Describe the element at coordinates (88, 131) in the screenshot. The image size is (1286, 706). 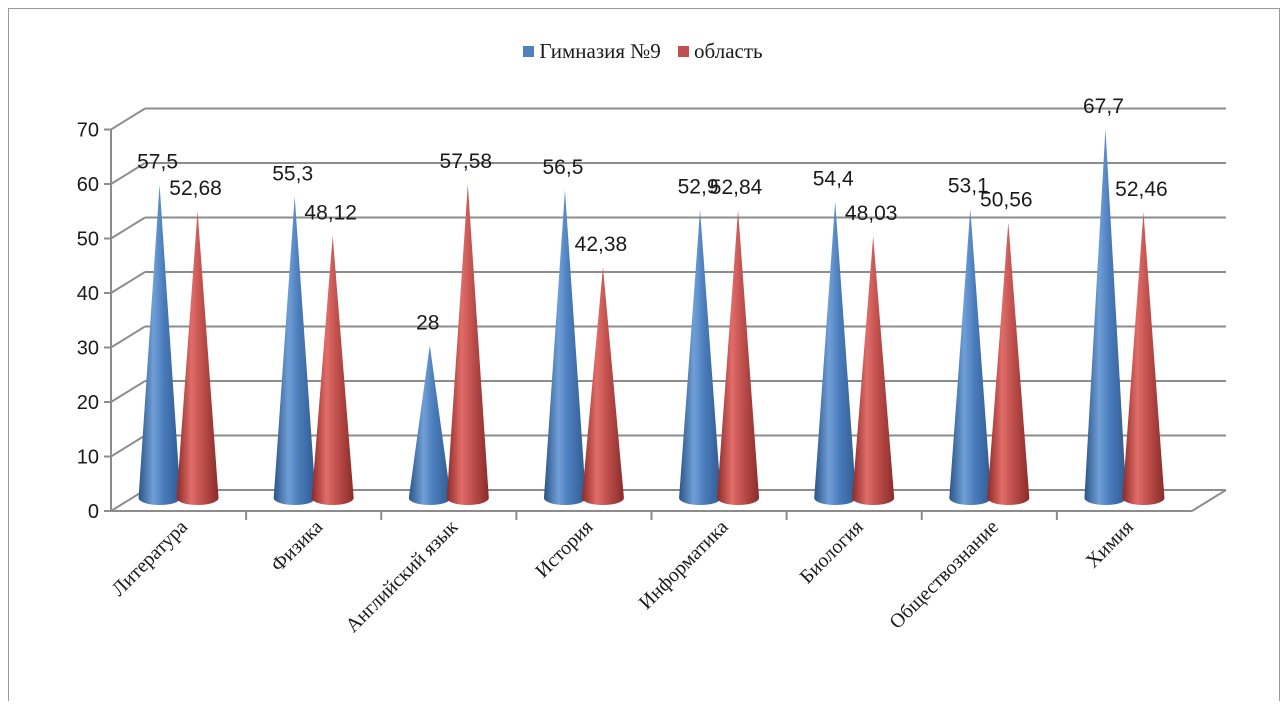
I see `y-tick-label: 70` at that location.